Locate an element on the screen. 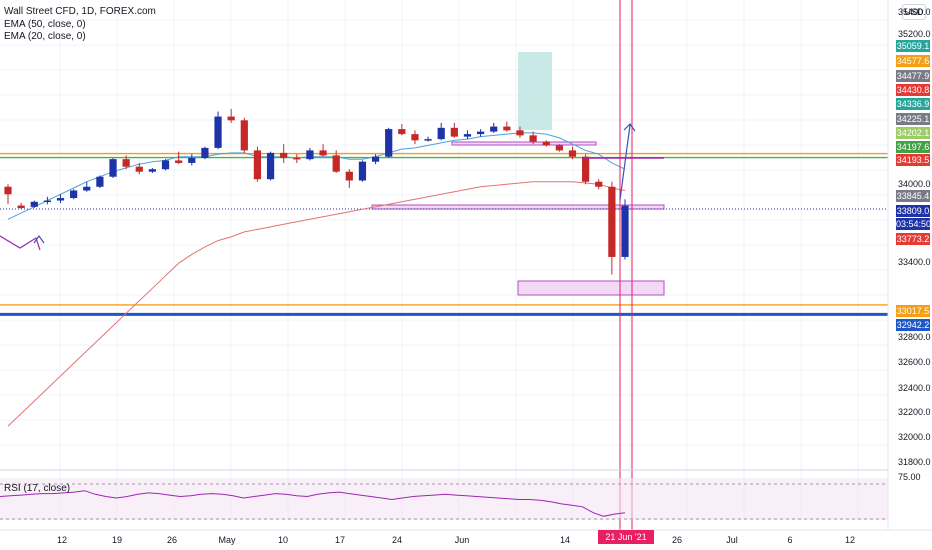 The image size is (932, 550). time-axis-label: 14 is located at coordinates (565, 540).